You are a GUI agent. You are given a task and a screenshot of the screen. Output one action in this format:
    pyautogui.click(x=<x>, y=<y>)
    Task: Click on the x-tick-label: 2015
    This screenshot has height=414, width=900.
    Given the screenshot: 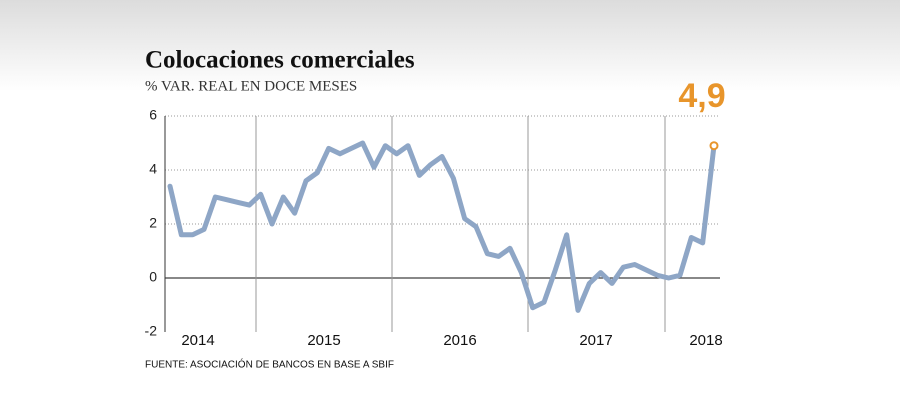 What is the action you would take?
    pyautogui.click(x=323, y=340)
    